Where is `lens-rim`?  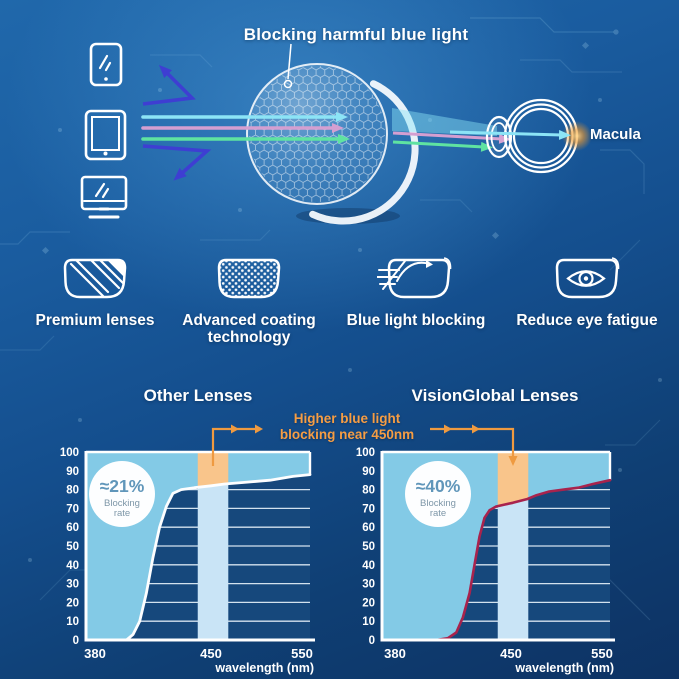
lens-rim is located at coordinates (364, 152).